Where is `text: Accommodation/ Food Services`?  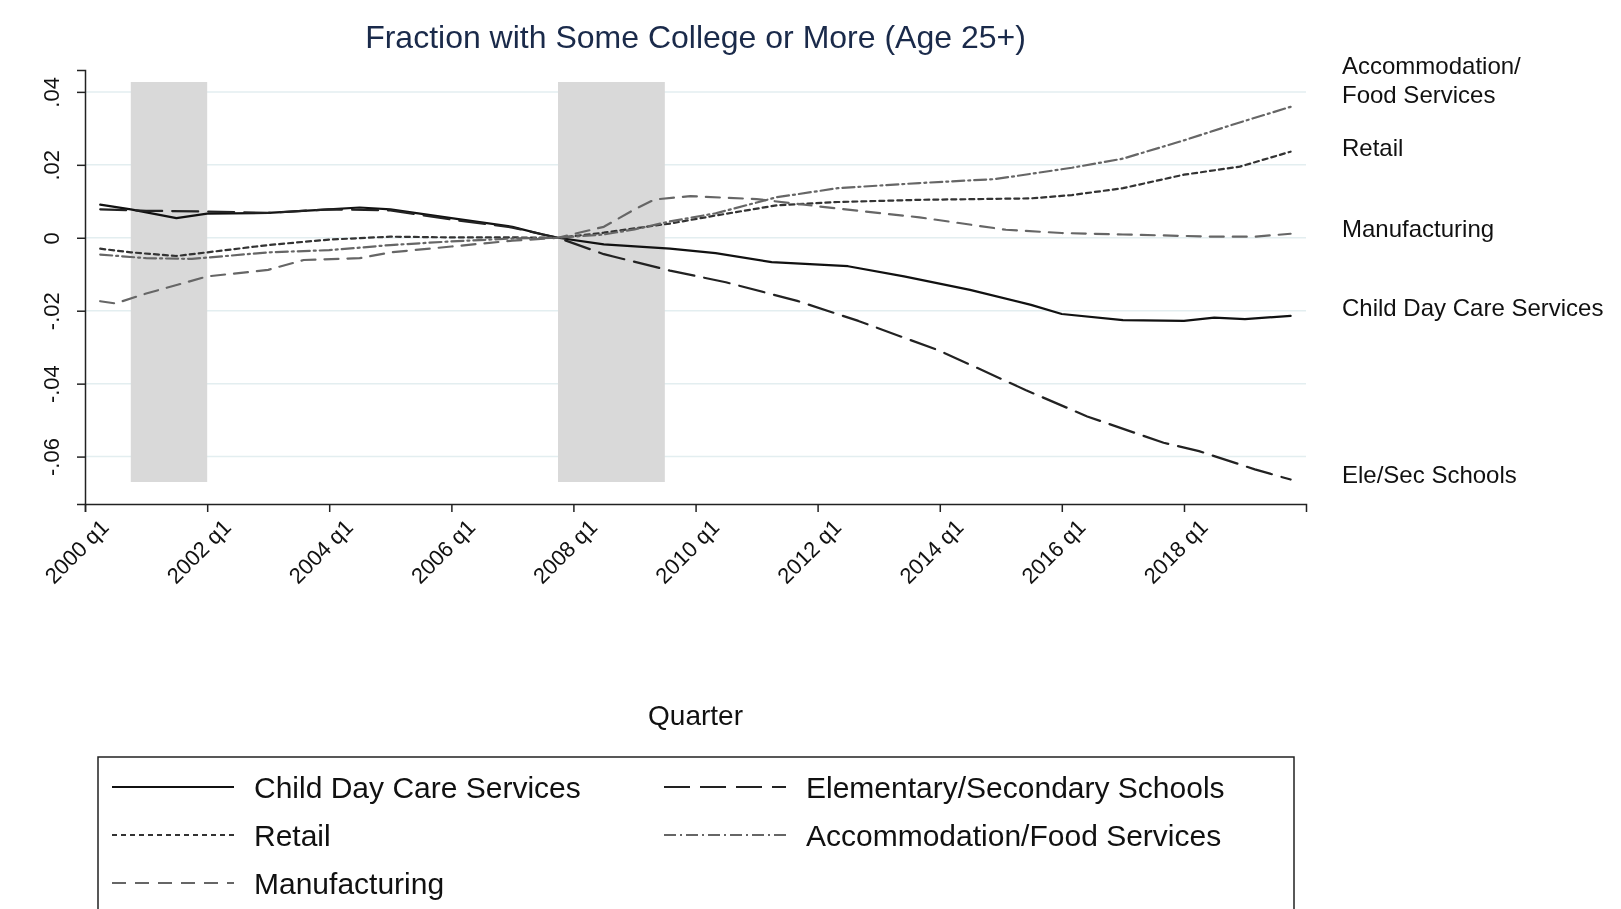
text: Accommodation/ Food Services is located at coordinates (1432, 80).